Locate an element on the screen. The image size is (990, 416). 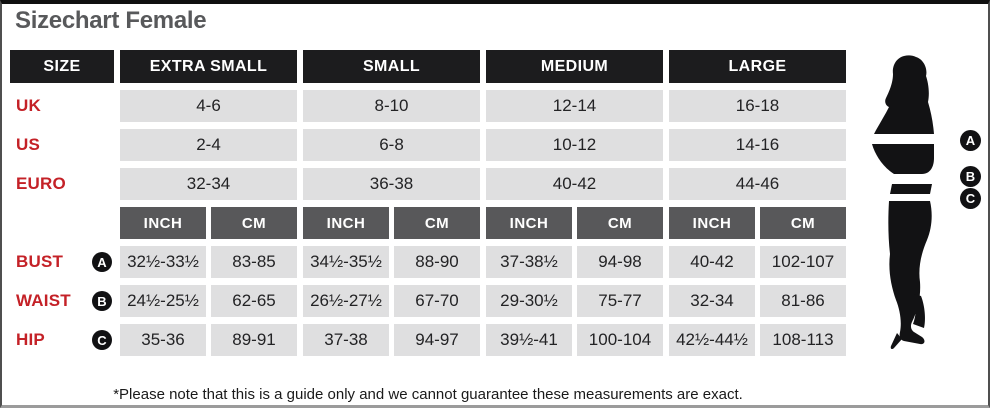
hip-label: HIP is located at coordinates (30, 339).